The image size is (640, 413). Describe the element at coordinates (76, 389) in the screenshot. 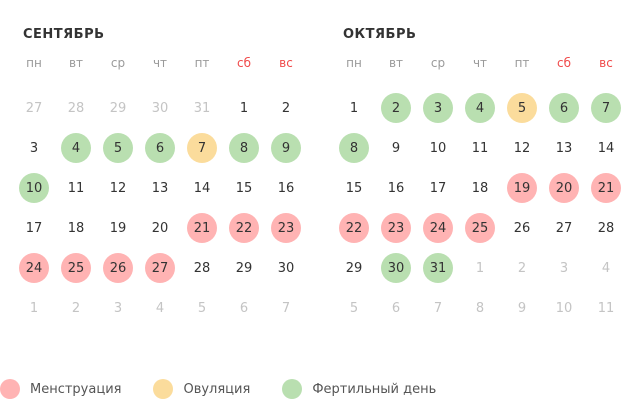

I see `legend-label: Менструация` at that location.